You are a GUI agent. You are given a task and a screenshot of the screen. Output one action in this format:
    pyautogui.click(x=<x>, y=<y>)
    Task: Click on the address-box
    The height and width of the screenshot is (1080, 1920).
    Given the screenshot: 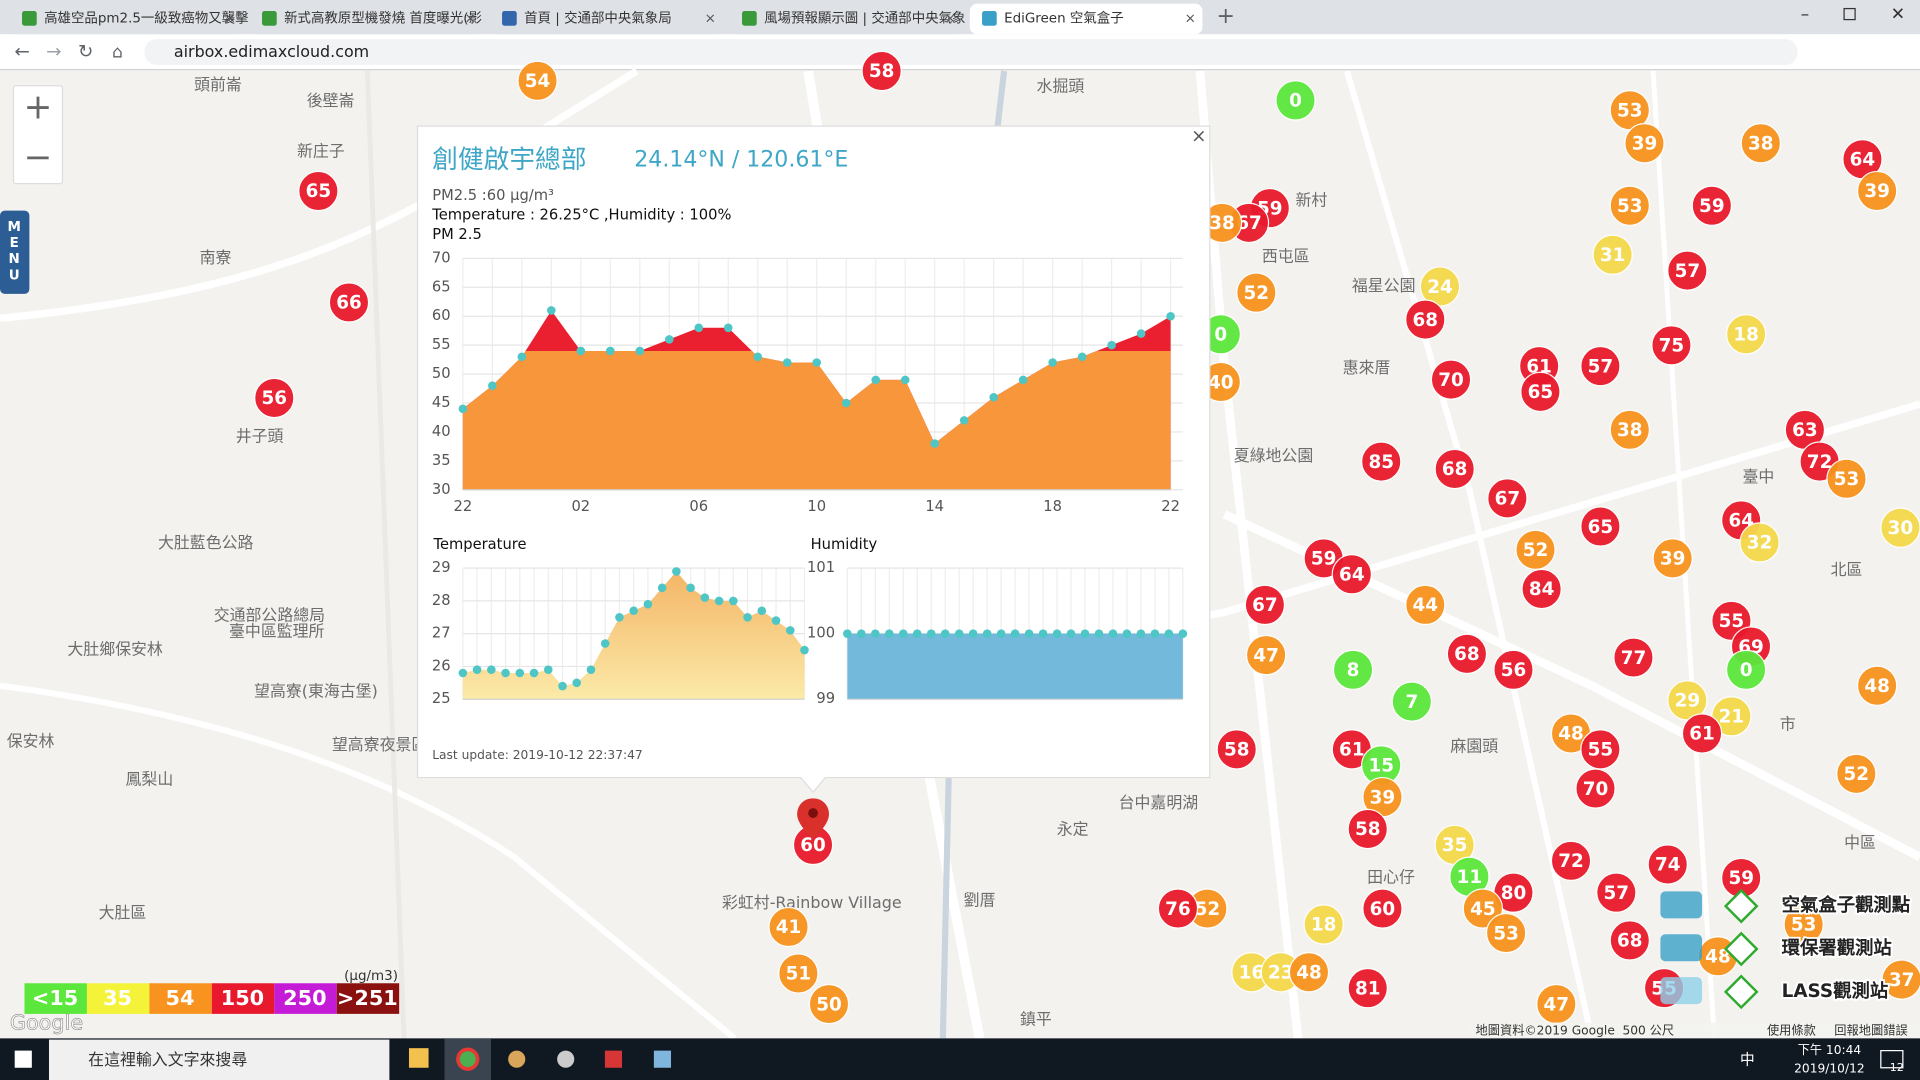 What is the action you would take?
    pyautogui.click(x=971, y=52)
    